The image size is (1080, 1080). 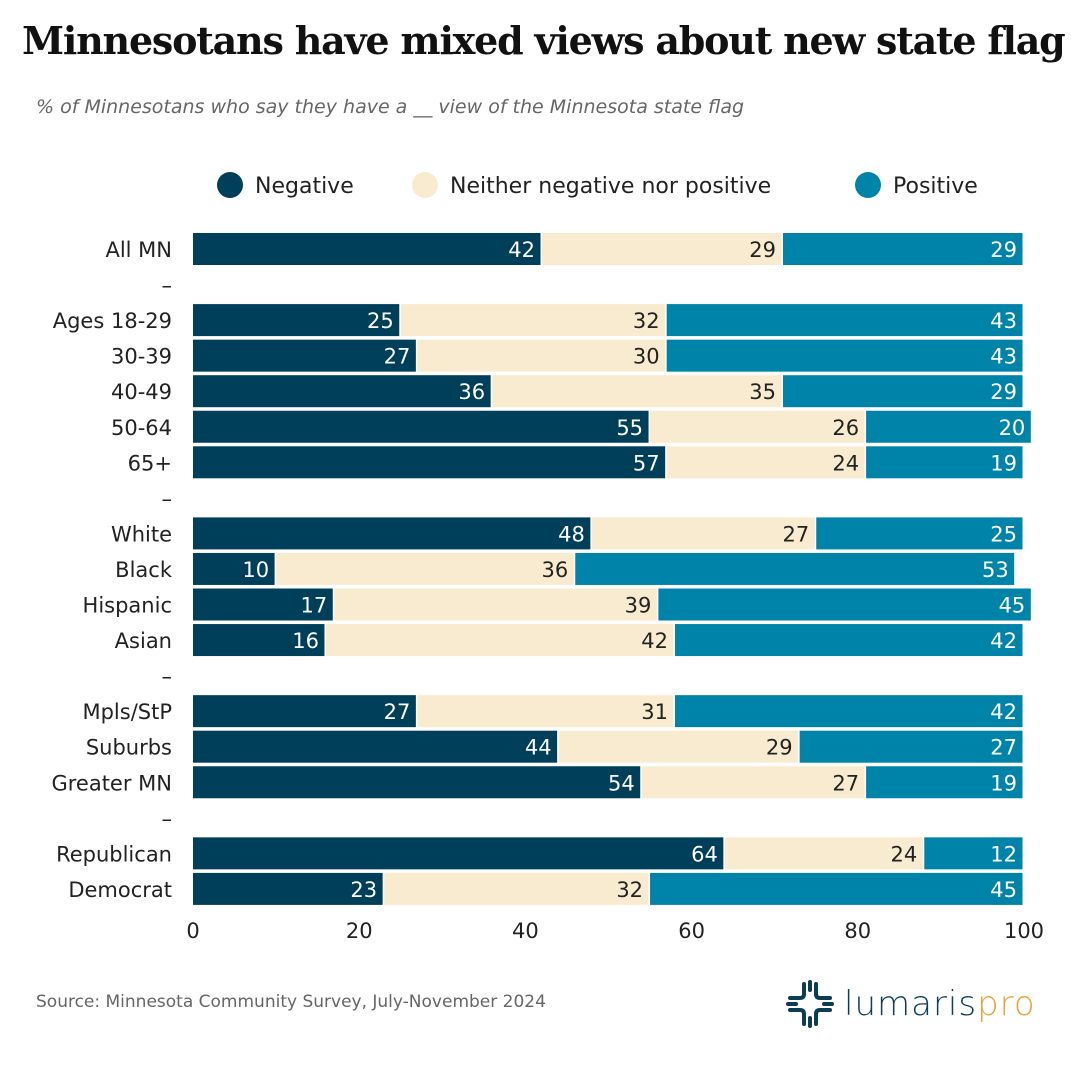 I want to click on data-label: 17, so click(x=314, y=606).